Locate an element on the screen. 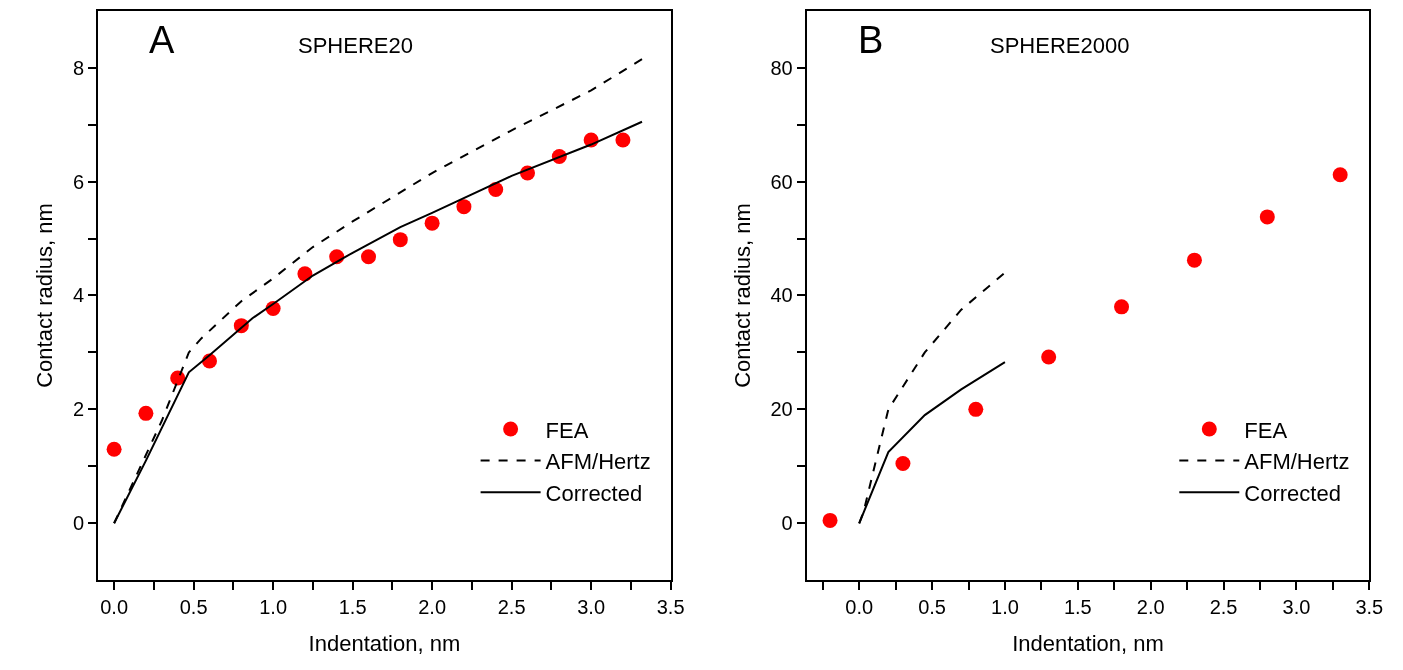 The image size is (1403, 670). text: SPHERE20 is located at coordinates (355, 45).